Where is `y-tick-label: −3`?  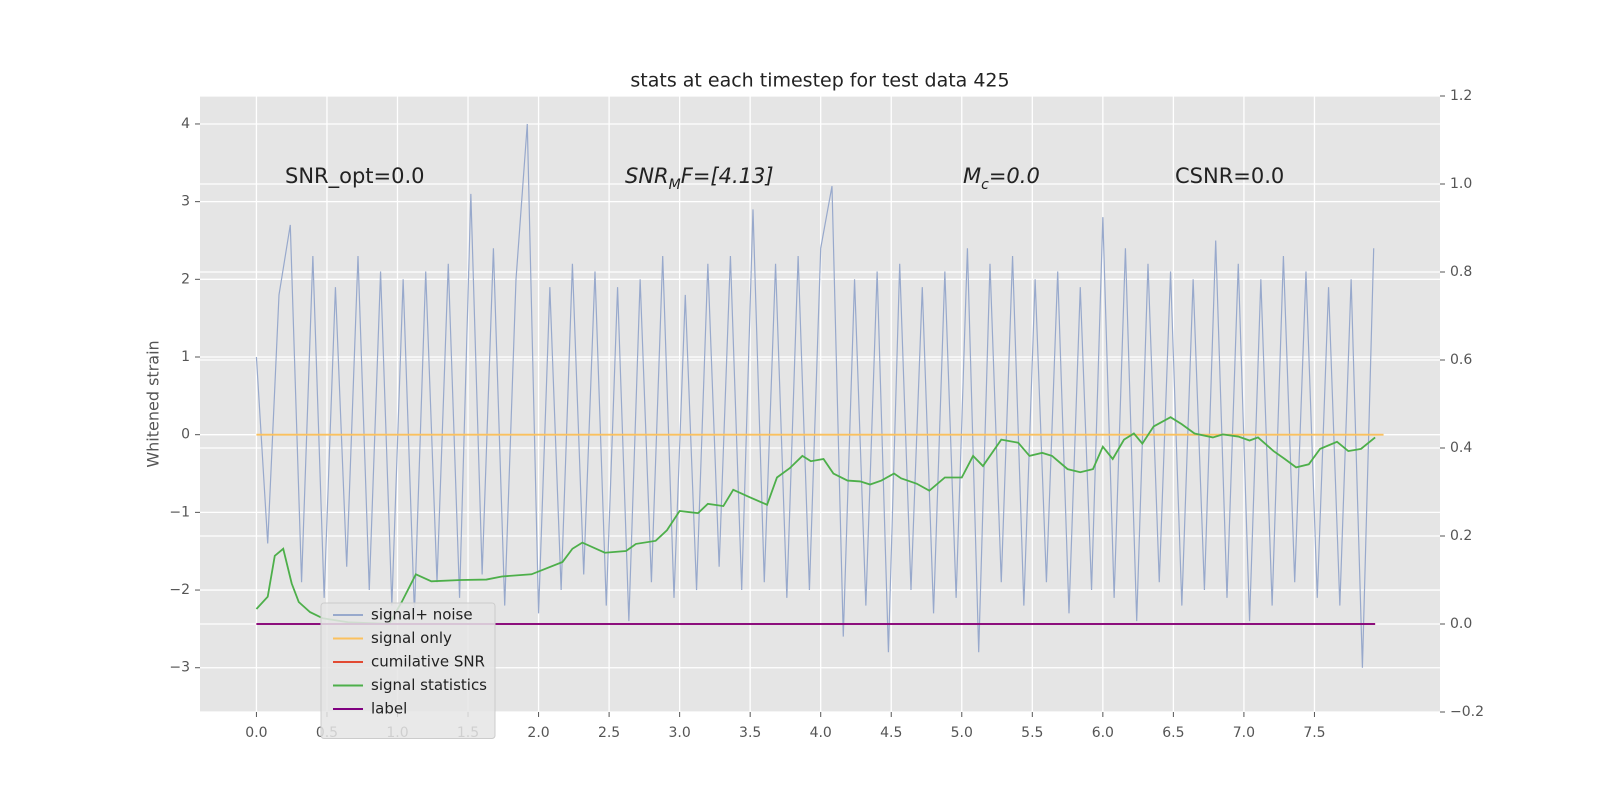 y-tick-label: −3 is located at coordinates (179, 668).